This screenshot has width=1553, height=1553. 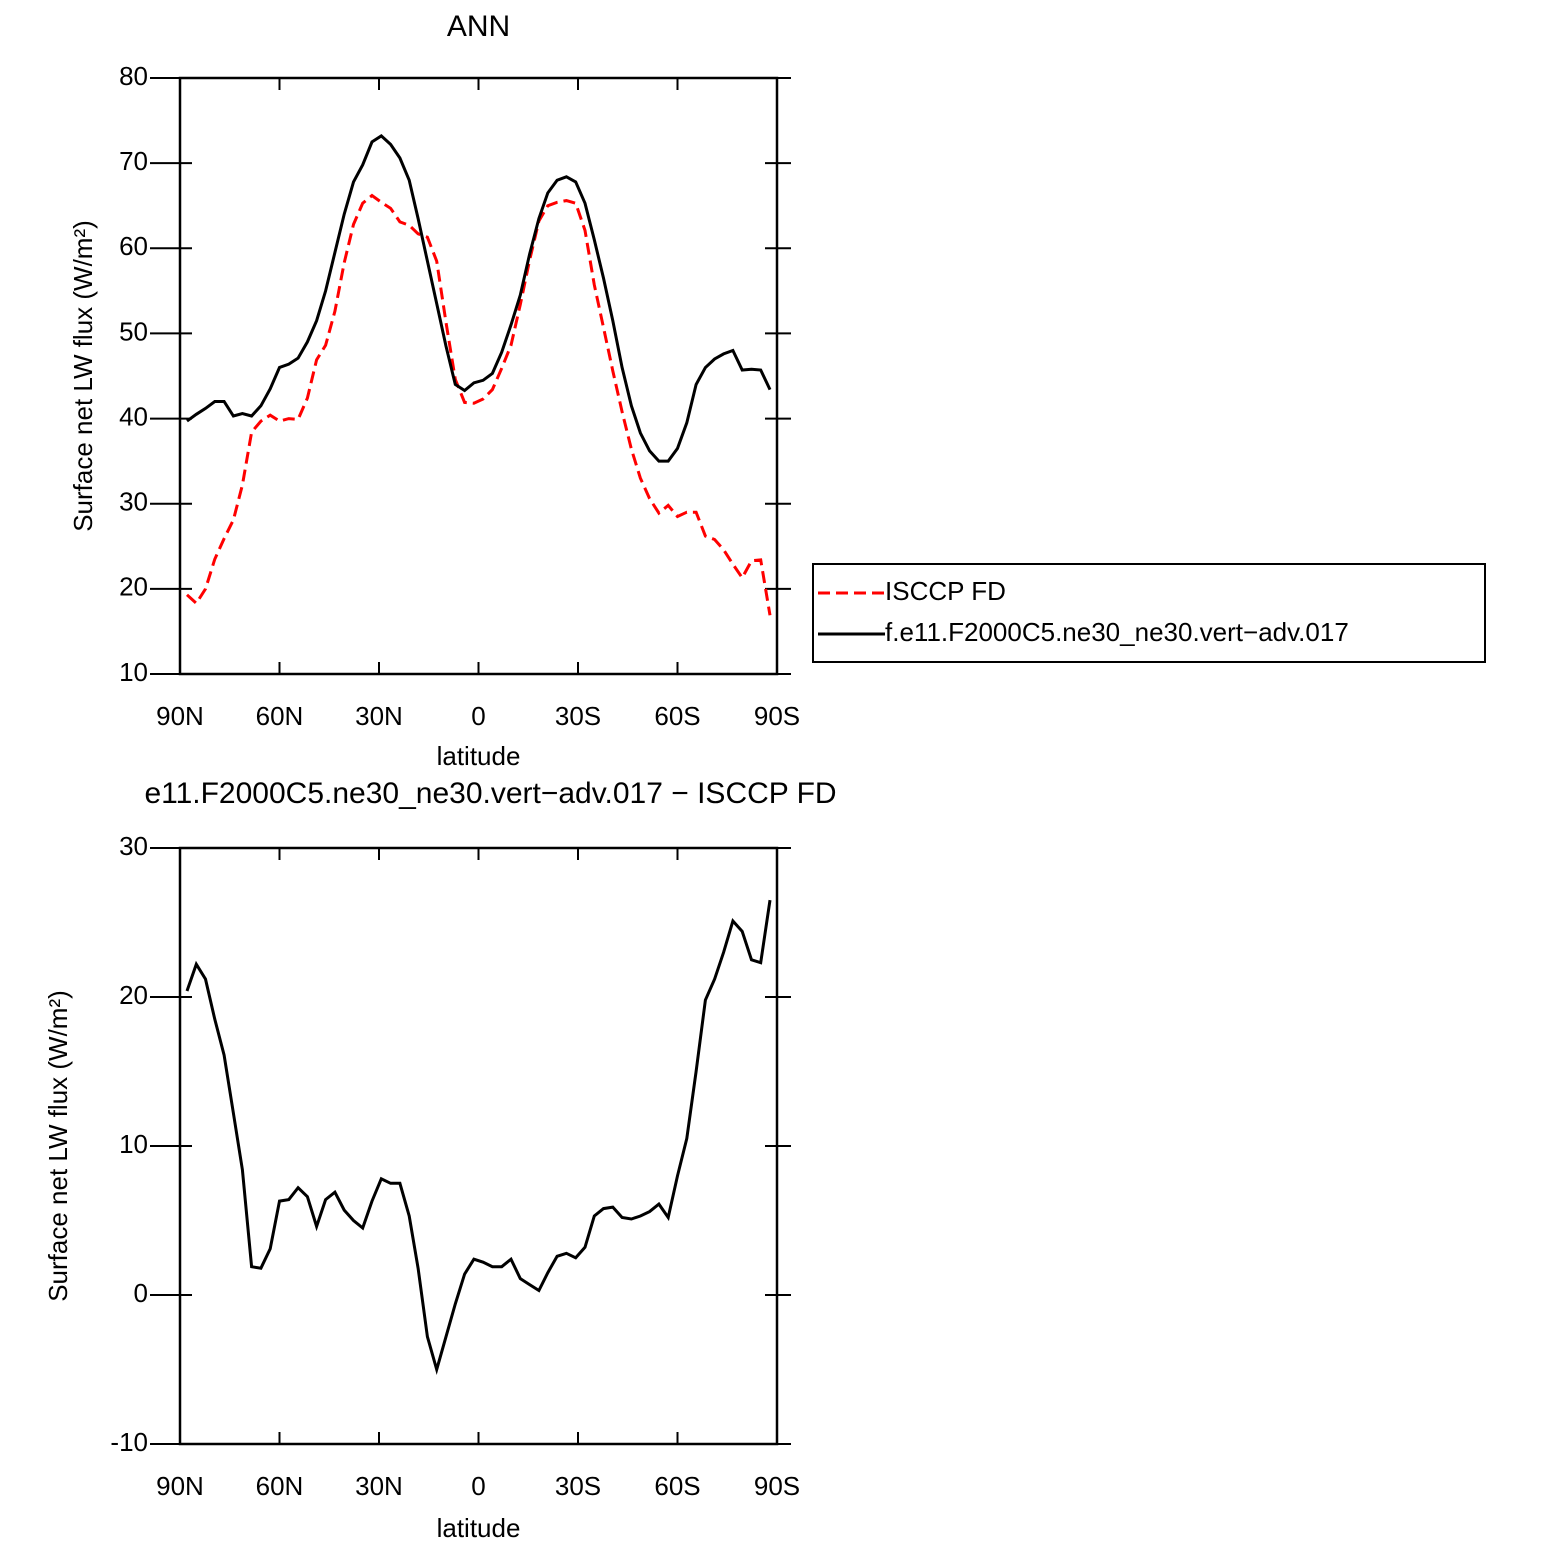 What do you see at coordinates (133, 331) in the screenshot?
I see `y-tick-label: 50` at bounding box center [133, 331].